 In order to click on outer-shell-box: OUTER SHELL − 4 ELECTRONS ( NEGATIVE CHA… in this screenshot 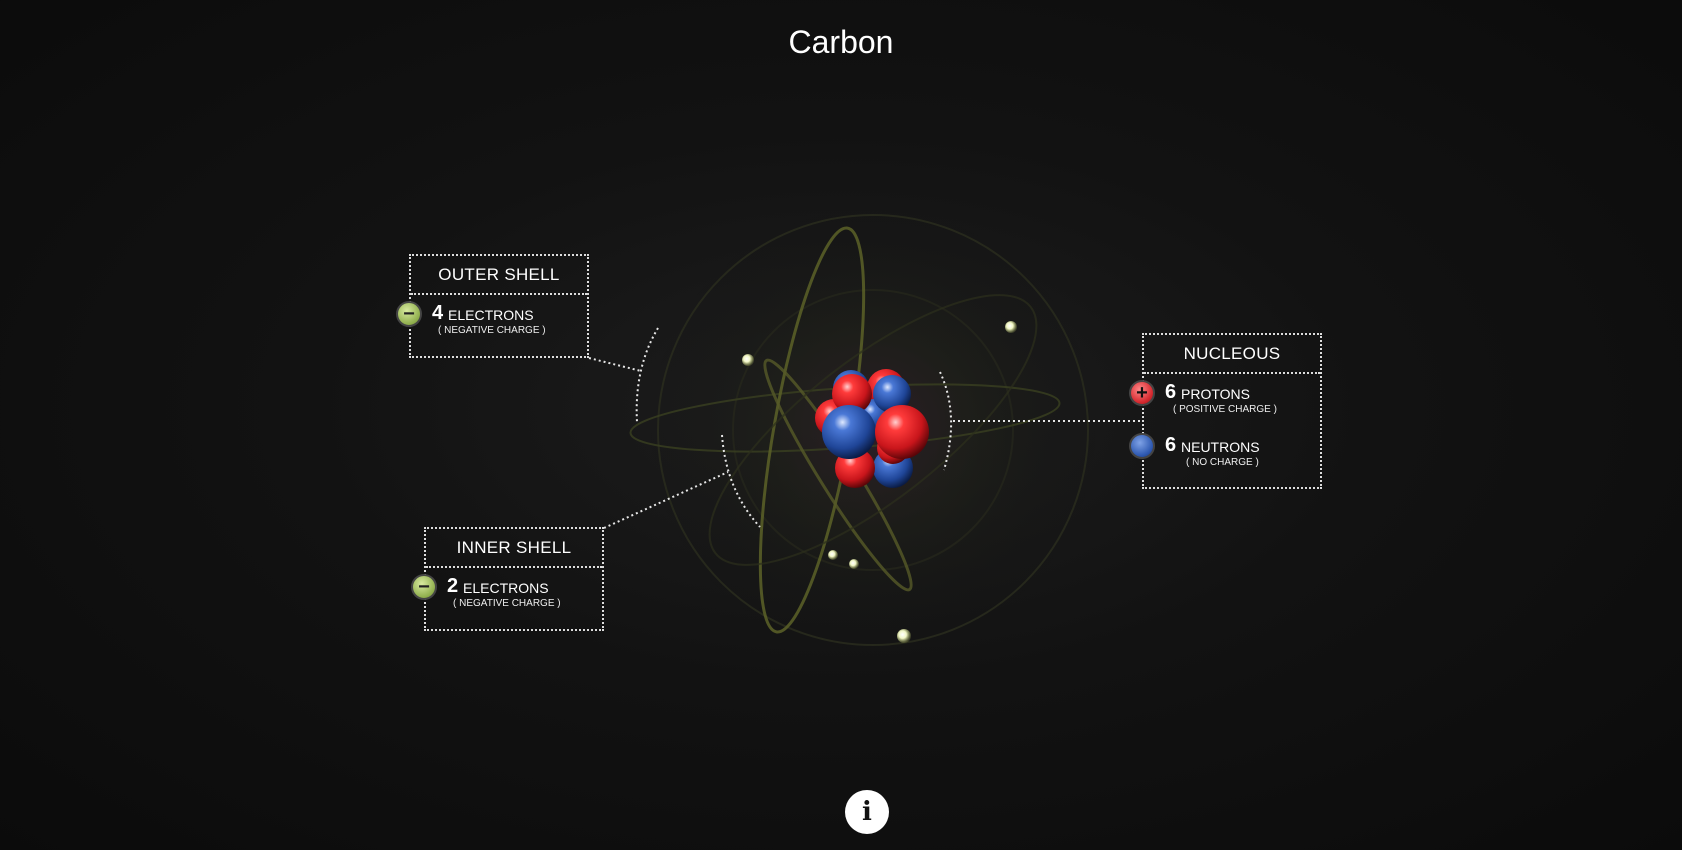, I will do `click(492, 306)`.